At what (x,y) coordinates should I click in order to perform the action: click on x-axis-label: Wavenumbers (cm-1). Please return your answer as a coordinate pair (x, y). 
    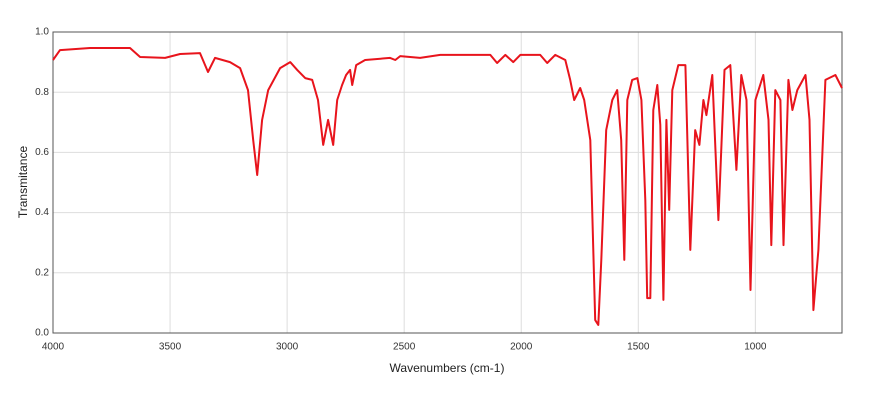
    Looking at the image, I should click on (447, 368).